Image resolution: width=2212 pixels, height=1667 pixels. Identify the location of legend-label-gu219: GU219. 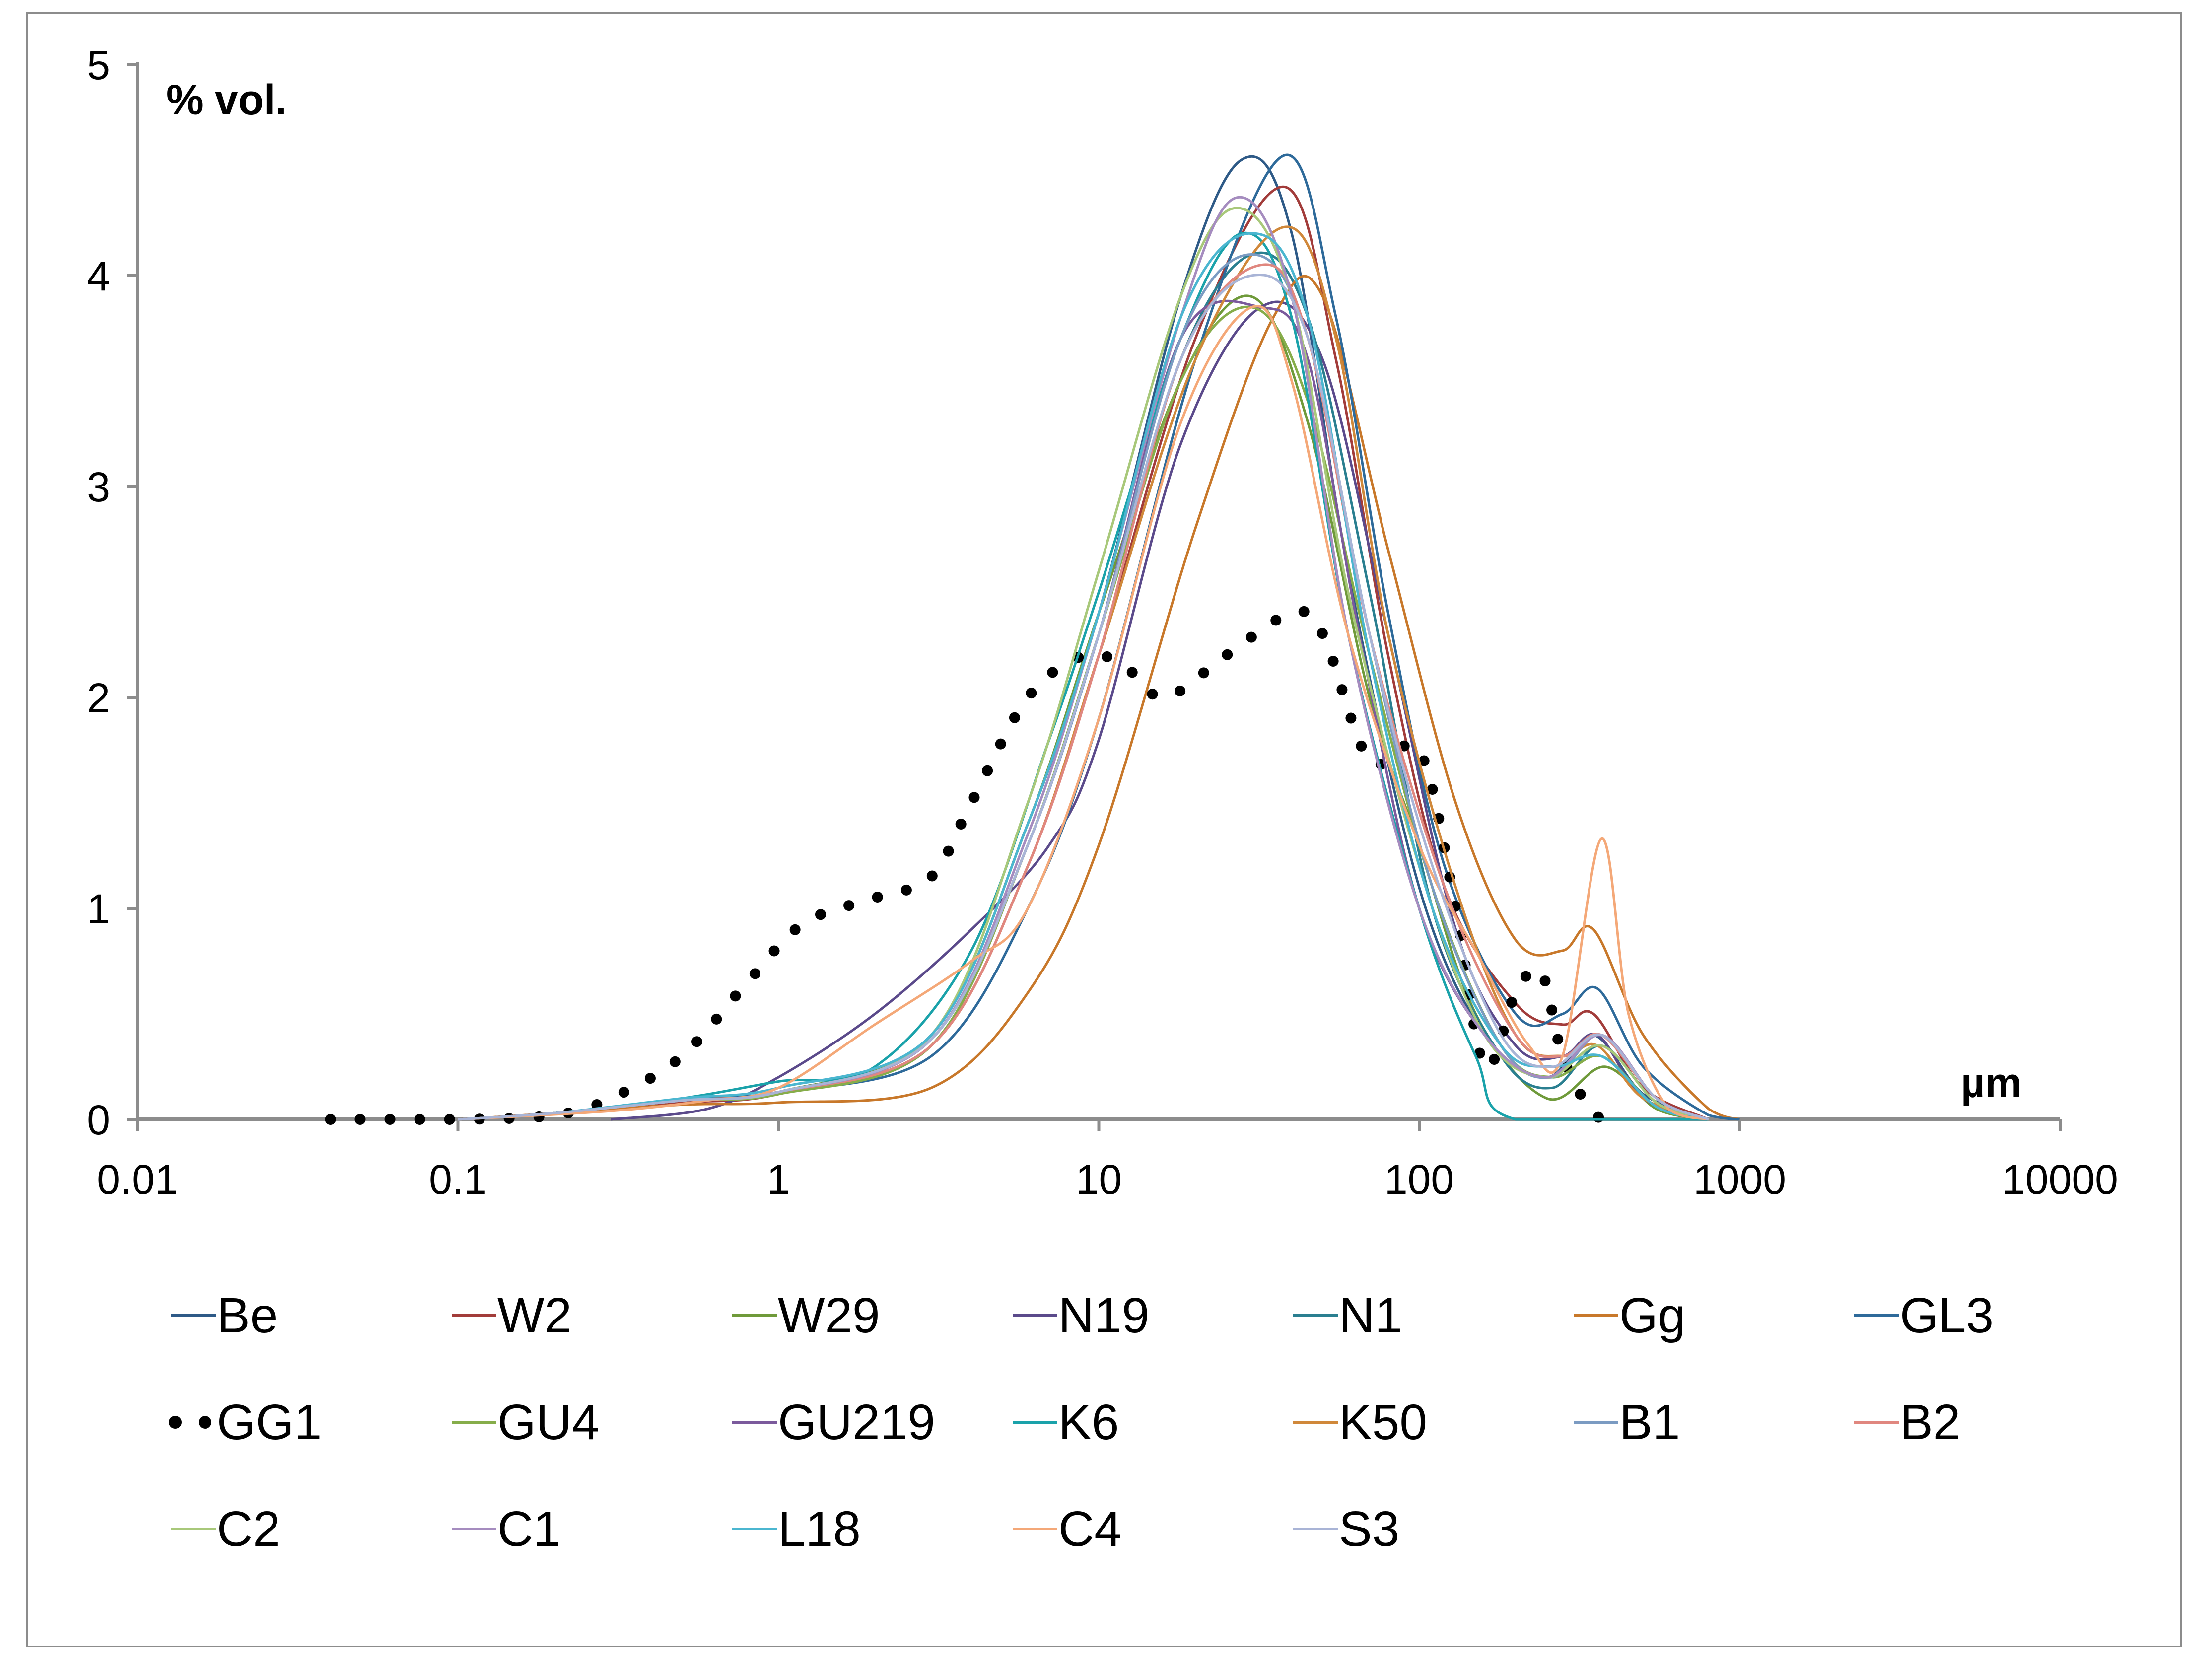
(856, 1422).